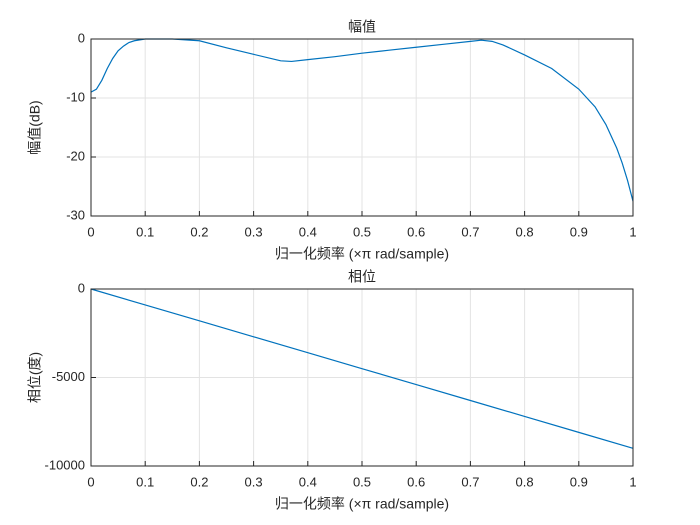 The width and height of the screenshot is (700, 525). What do you see at coordinates (35, 377) in the screenshot?
I see `y-axis-label: 相位(度)` at bounding box center [35, 377].